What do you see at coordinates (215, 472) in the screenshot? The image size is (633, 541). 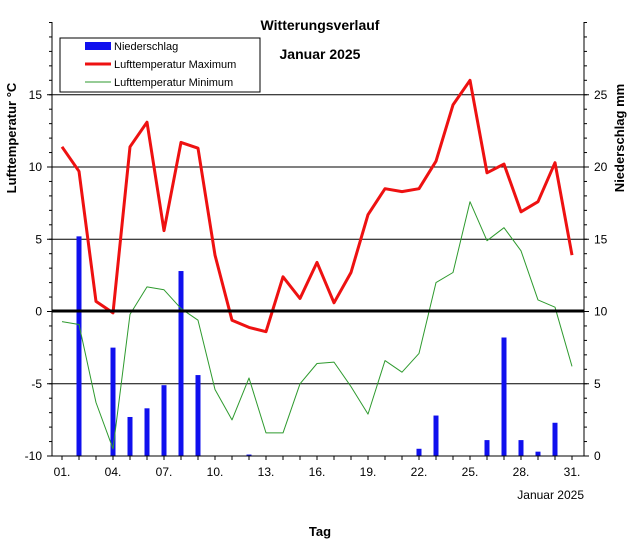 I see `x-tick-label: 10.` at bounding box center [215, 472].